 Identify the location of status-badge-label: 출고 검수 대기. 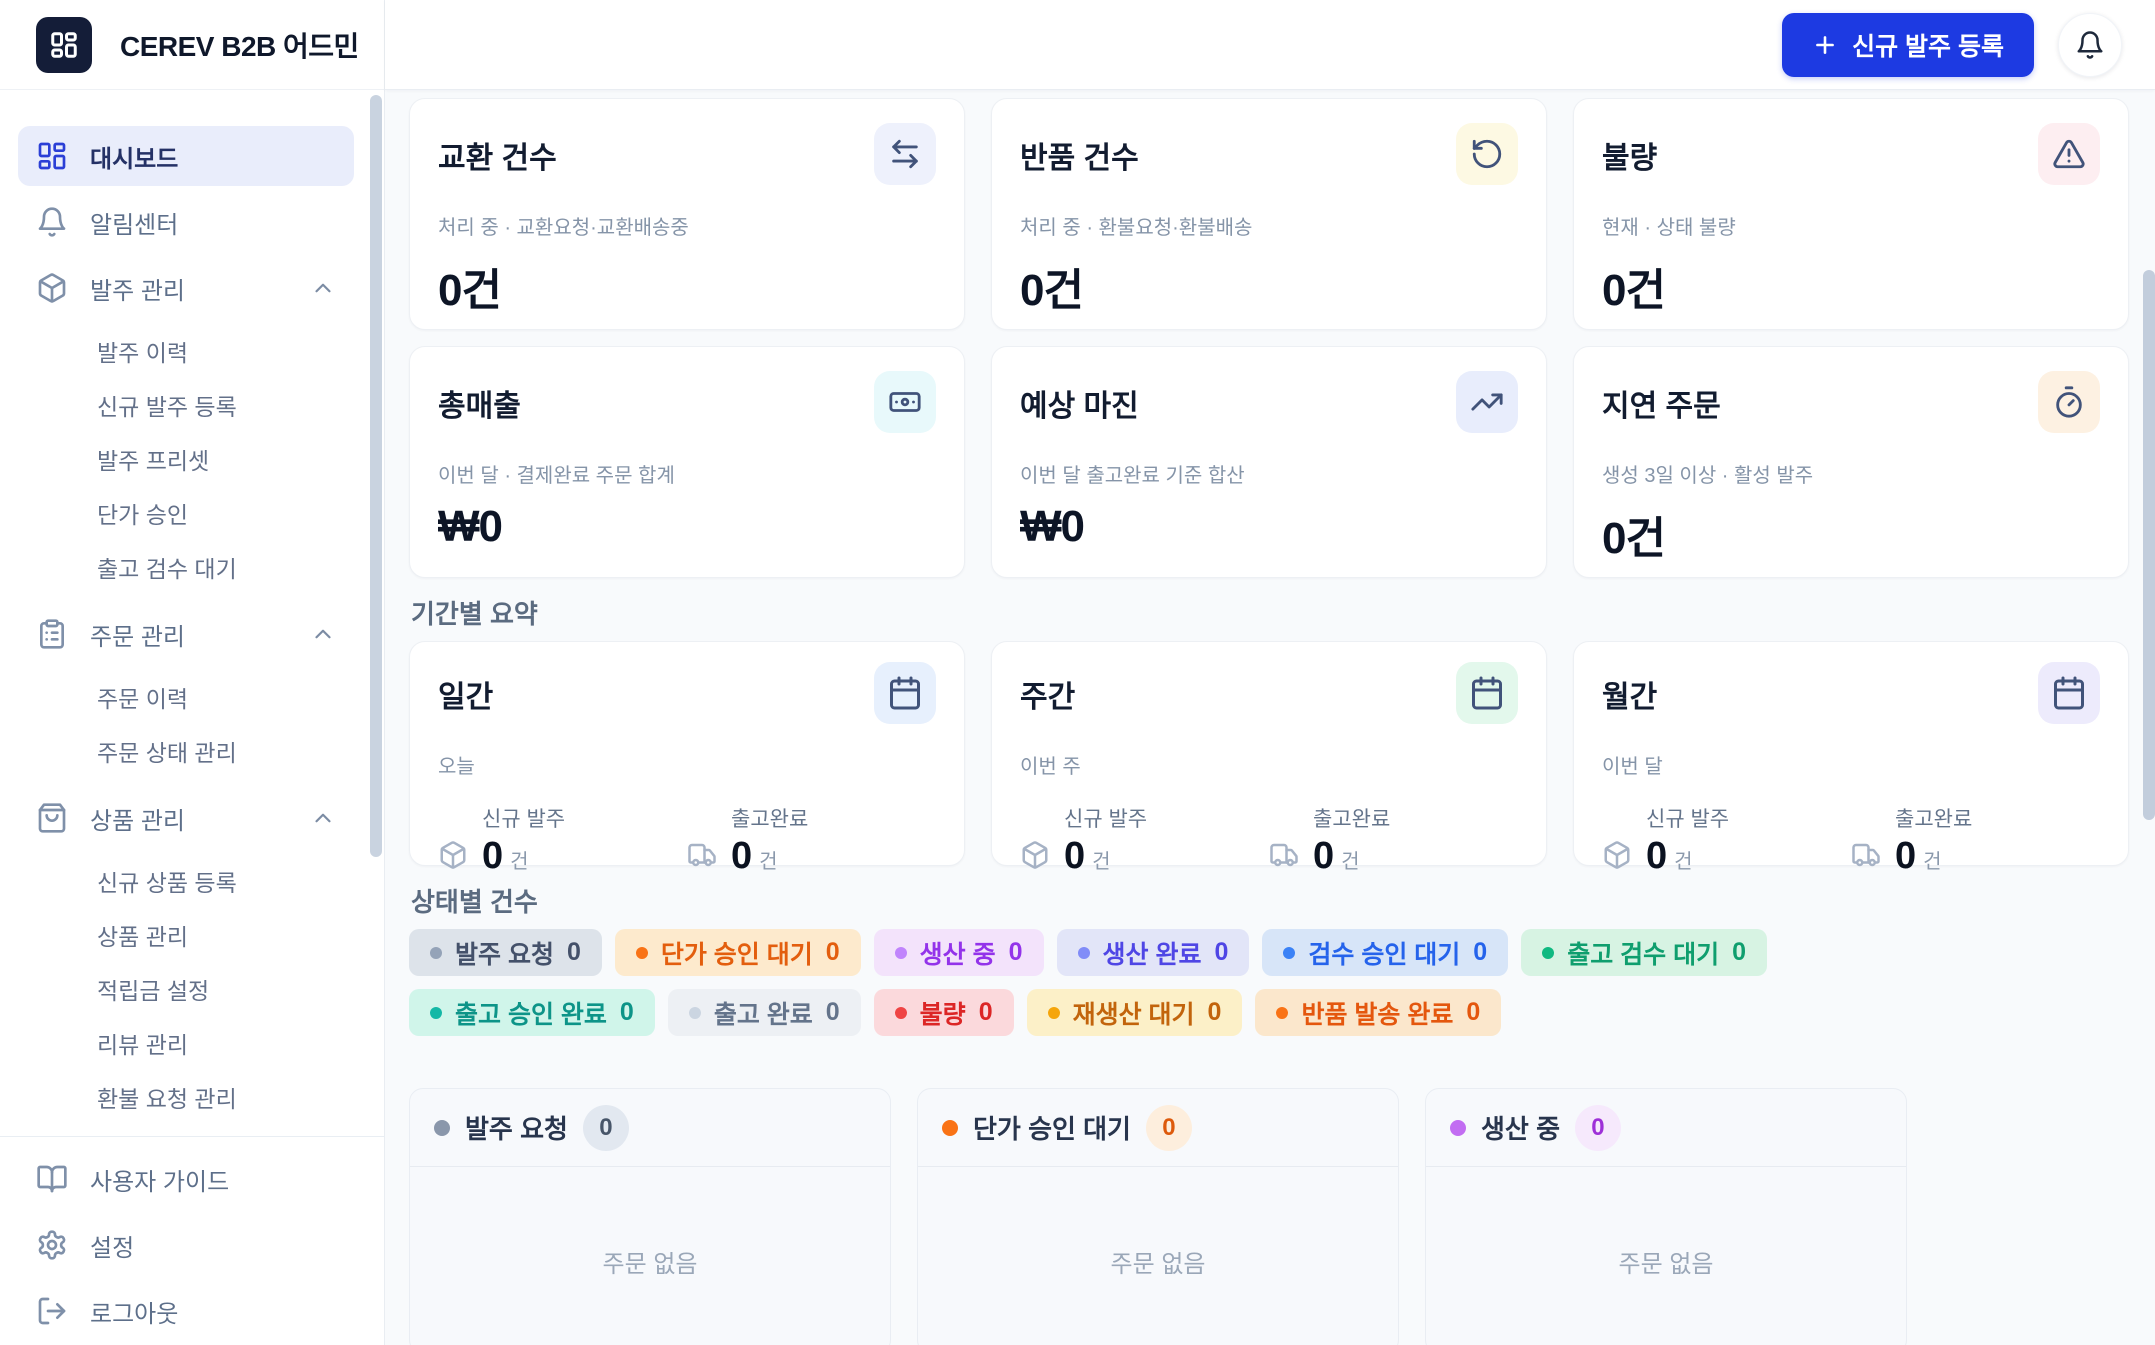
(1643, 954).